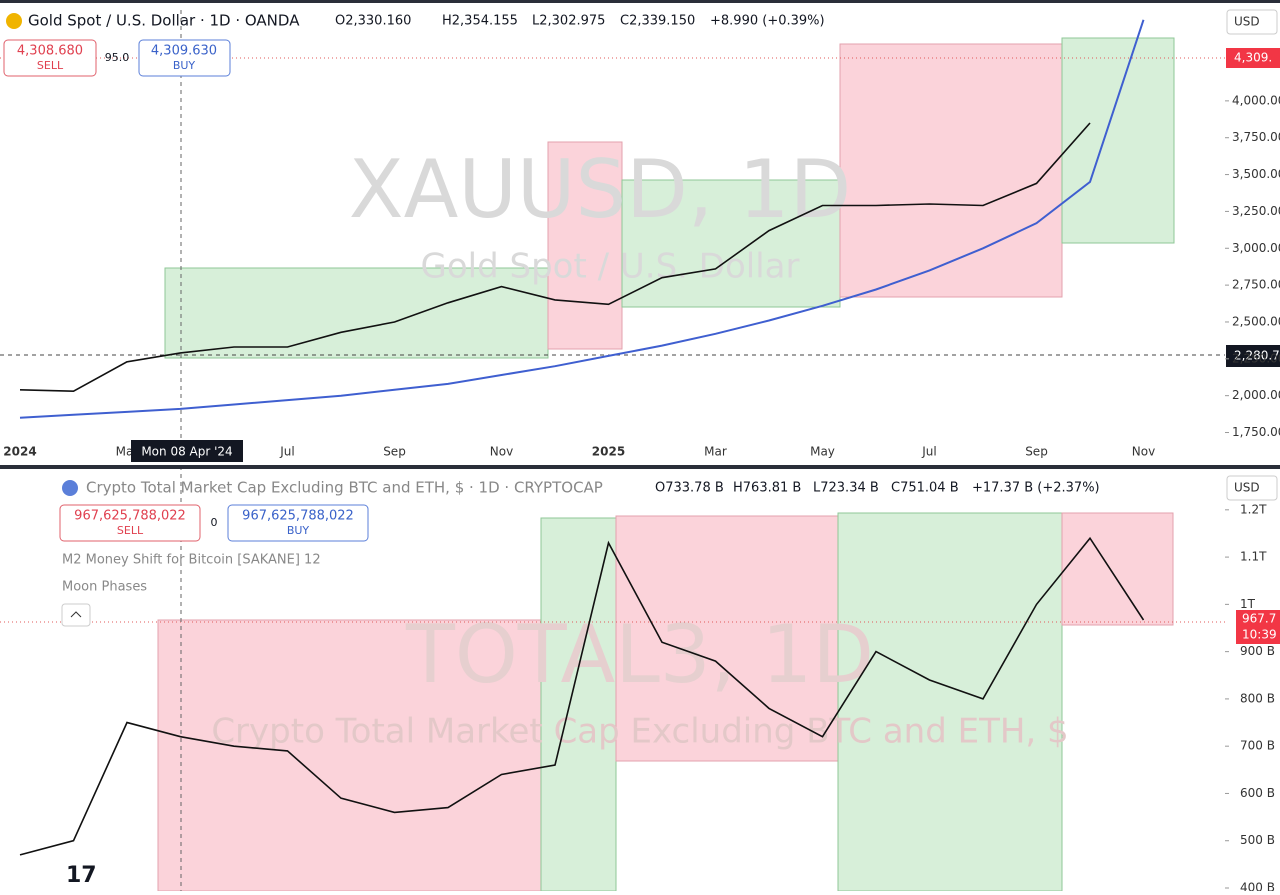 Image resolution: width=1280 pixels, height=895 pixels. I want to click on watermark-sub: Gold Spot / U.S. Dollar, so click(610, 267).